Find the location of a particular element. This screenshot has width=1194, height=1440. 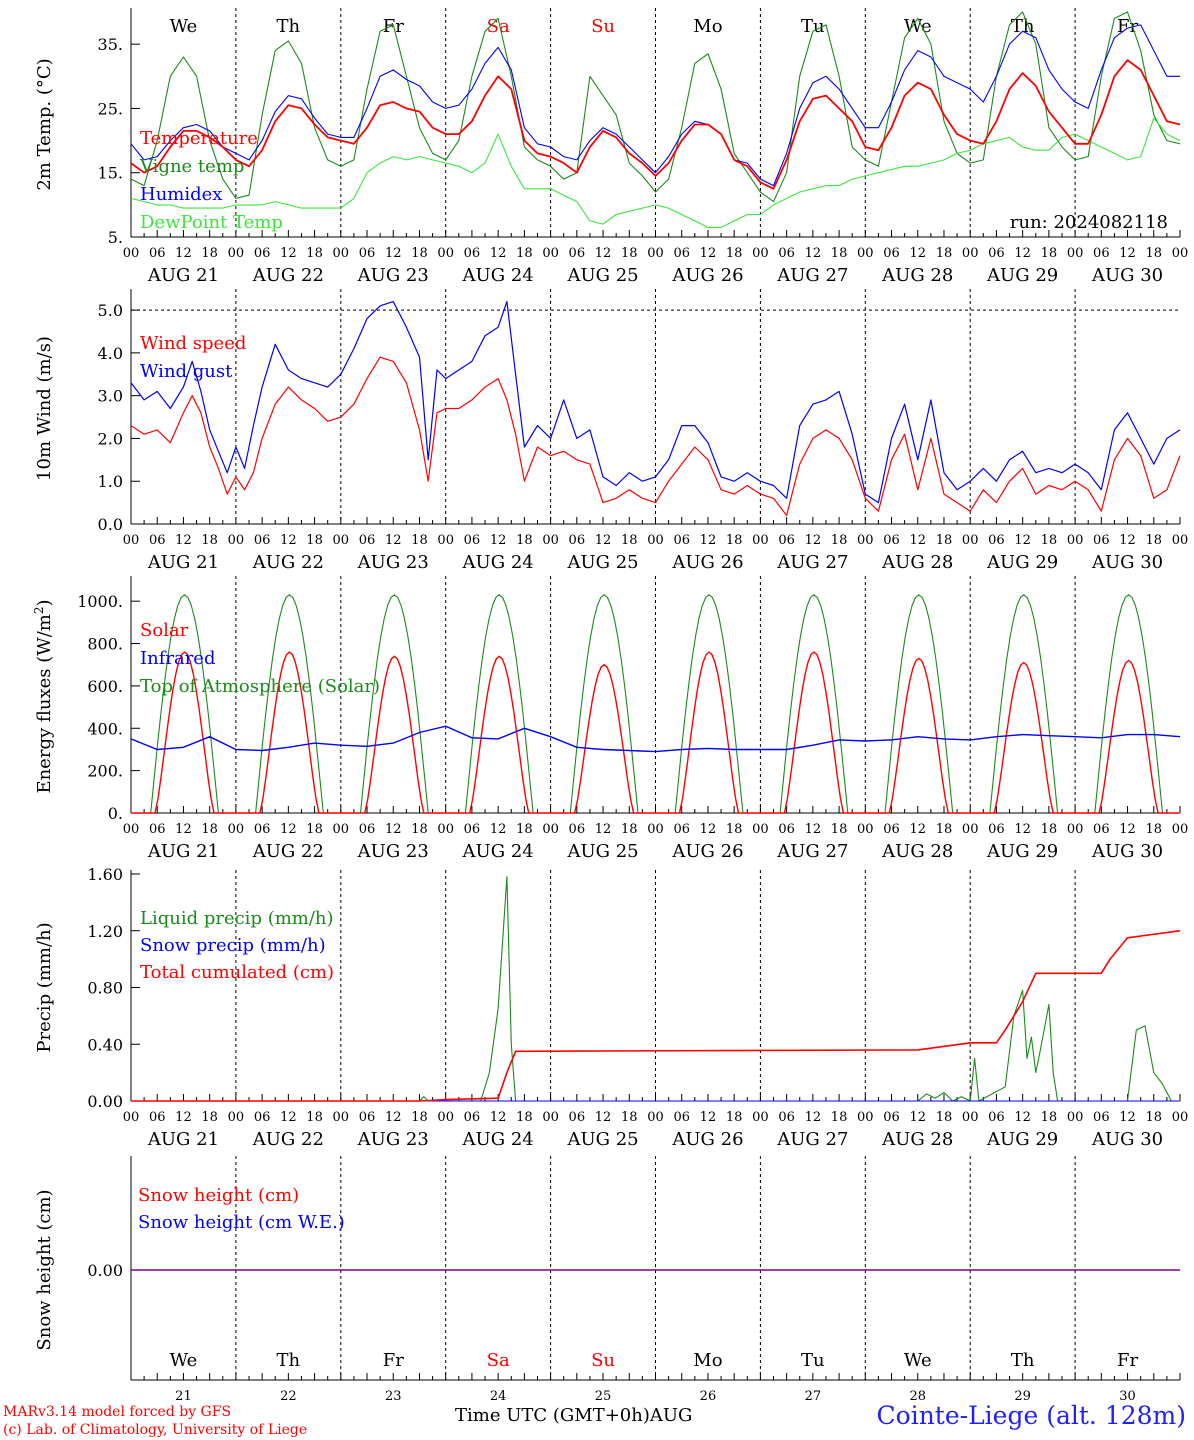

run-label: run: 2024082118 is located at coordinates (1089, 222).